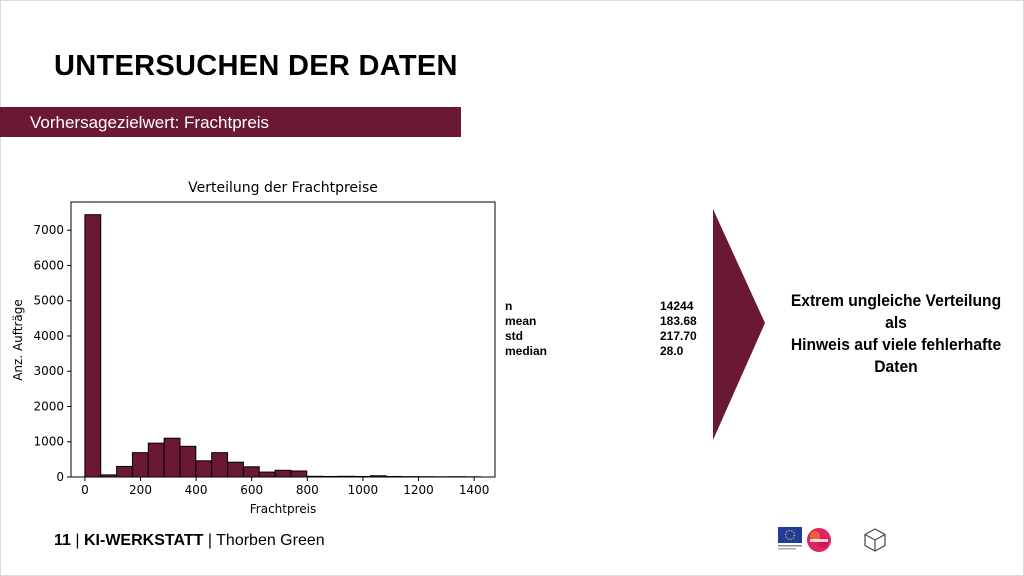  I want to click on y-tick-label: 4000, so click(48, 336).